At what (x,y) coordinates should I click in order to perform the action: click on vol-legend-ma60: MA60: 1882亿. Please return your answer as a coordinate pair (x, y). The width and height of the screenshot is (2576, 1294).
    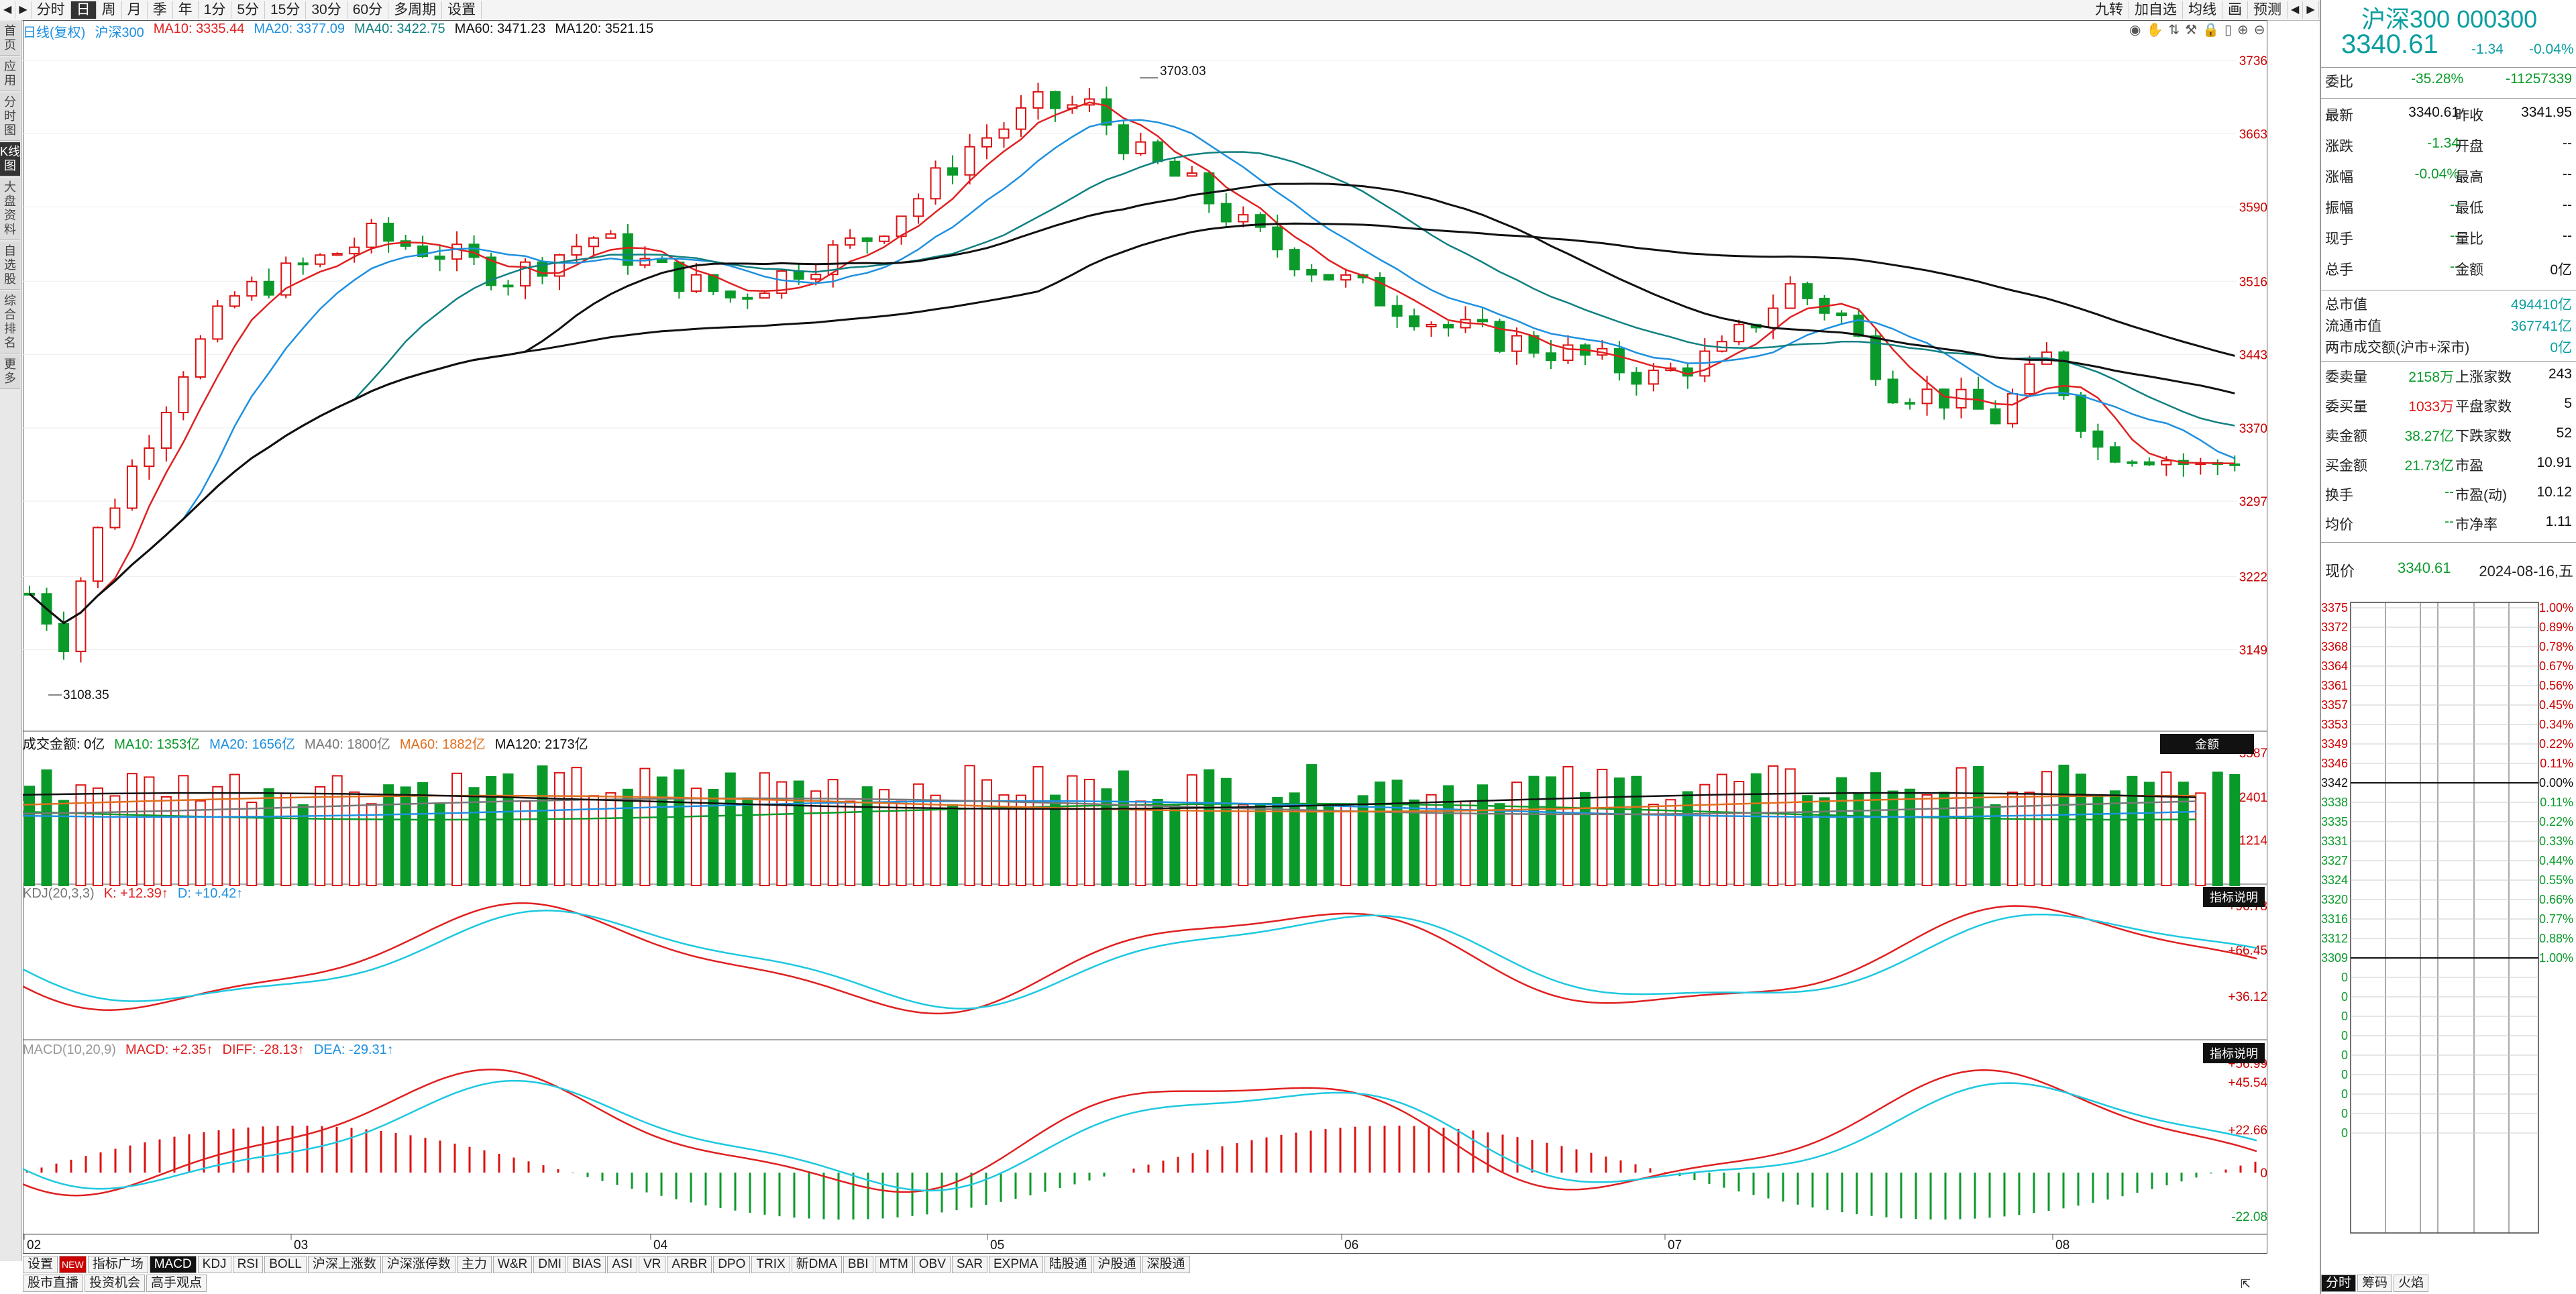
    Looking at the image, I should click on (442, 744).